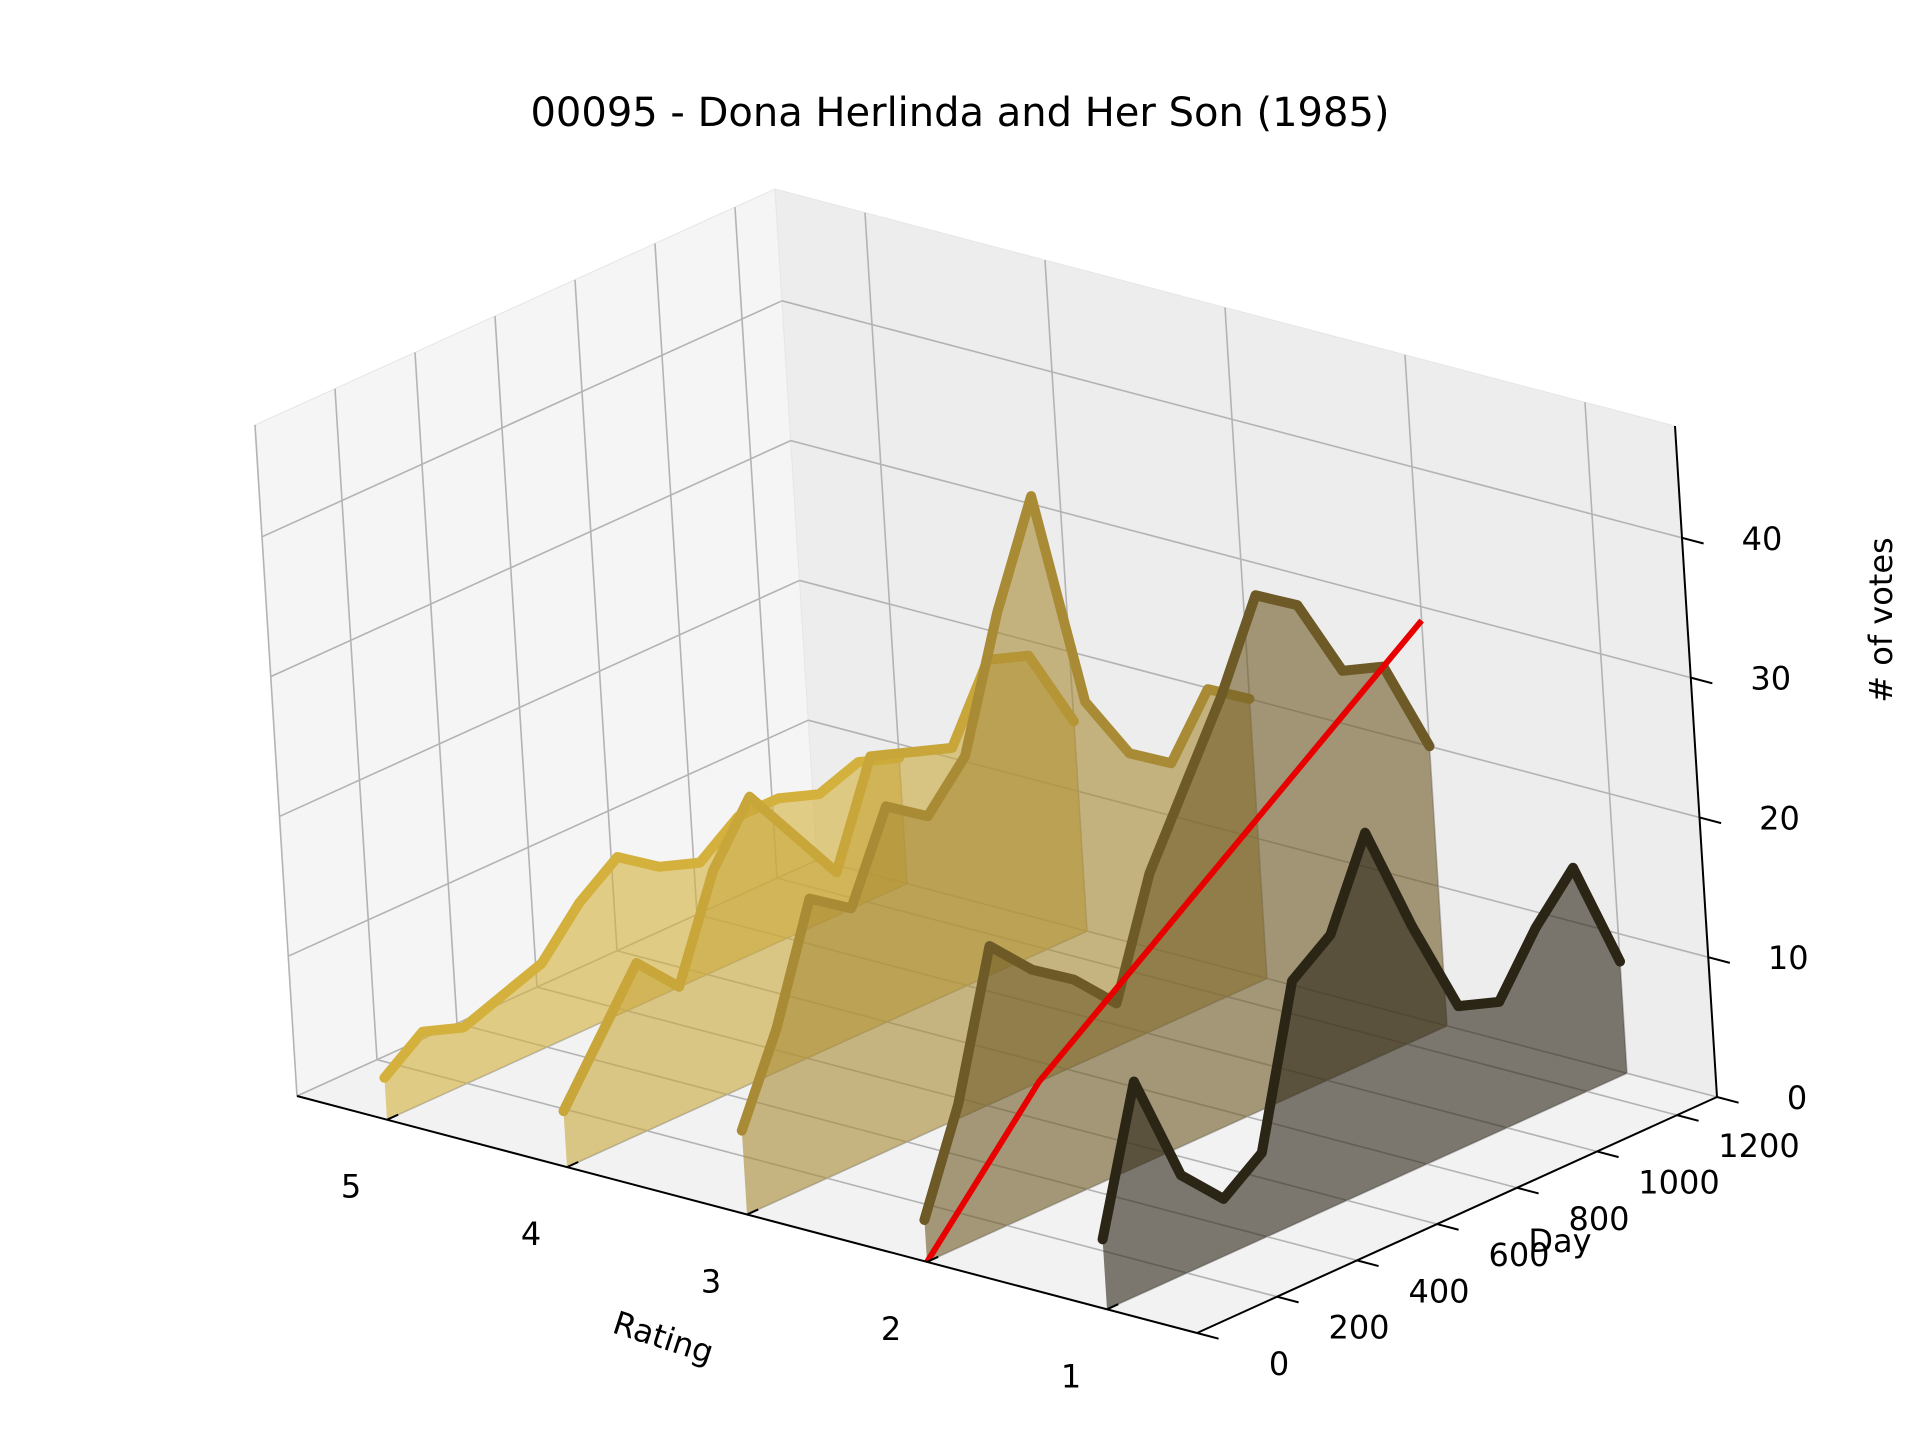 Image resolution: width=1920 pixels, height=1440 pixels. Describe the element at coordinates (1358, 1328) in the screenshot. I see `y-tick-label: 200` at that location.